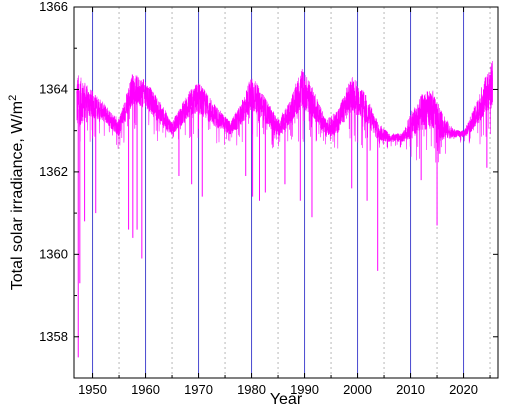 This screenshot has width=505, height=410. Describe the element at coordinates (304, 389) in the screenshot. I see `x-tick-label: 1990` at that location.